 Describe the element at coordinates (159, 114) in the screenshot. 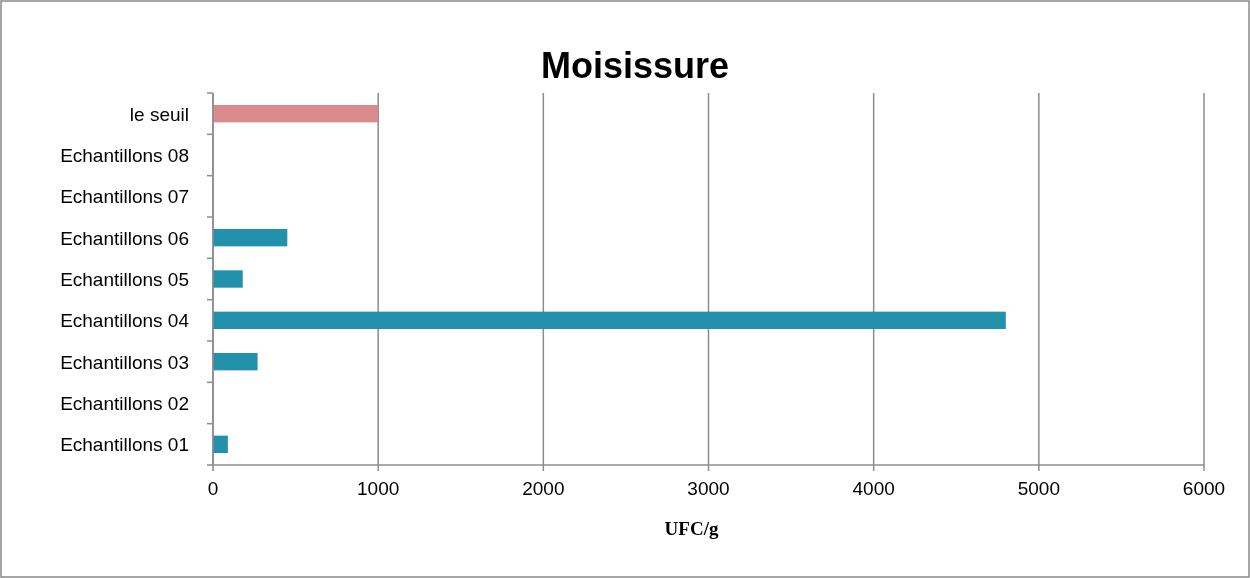

I see `y-tick-label: le seuil` at that location.